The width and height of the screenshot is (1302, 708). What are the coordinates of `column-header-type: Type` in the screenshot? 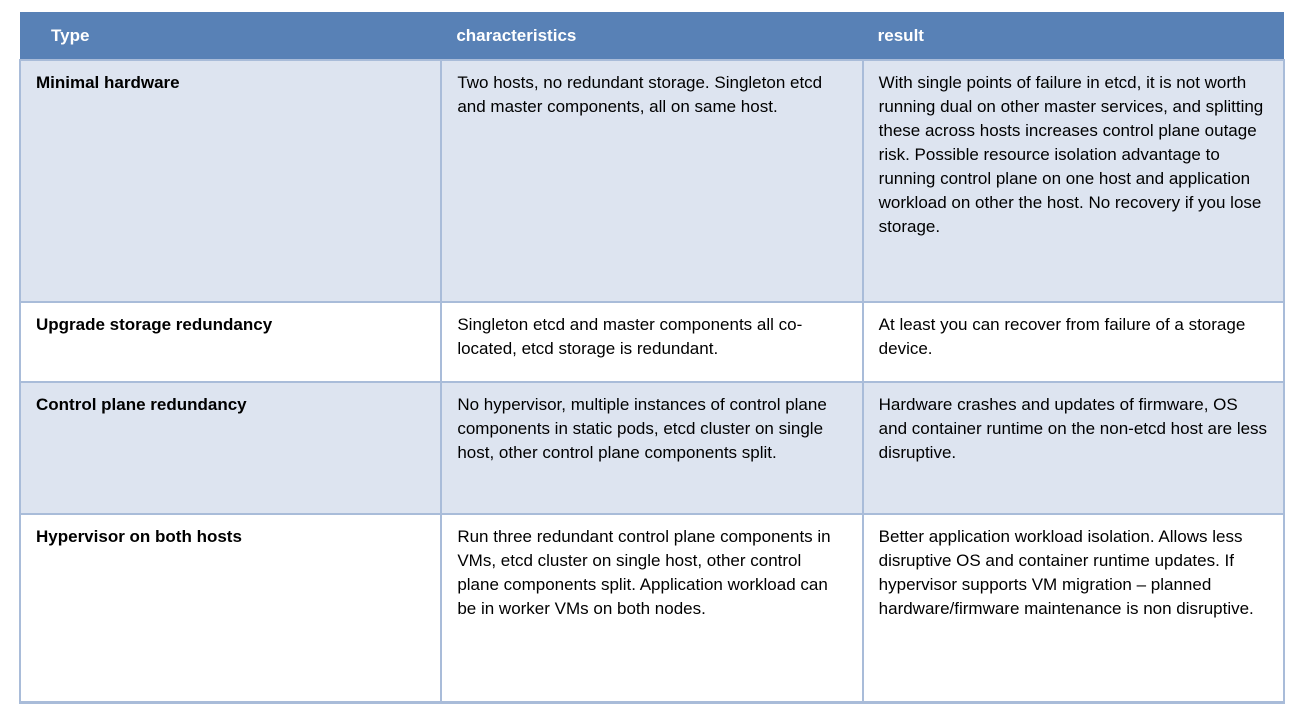 It's located at (231, 36).